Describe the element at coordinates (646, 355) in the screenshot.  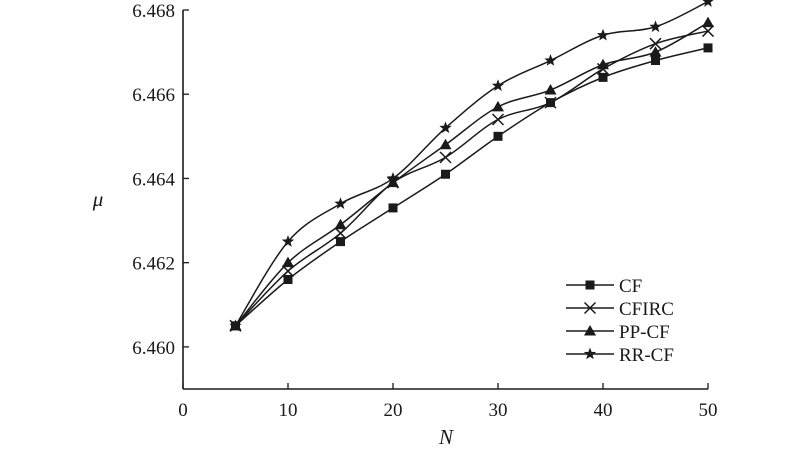
I see `legend-label: RR-CF` at that location.